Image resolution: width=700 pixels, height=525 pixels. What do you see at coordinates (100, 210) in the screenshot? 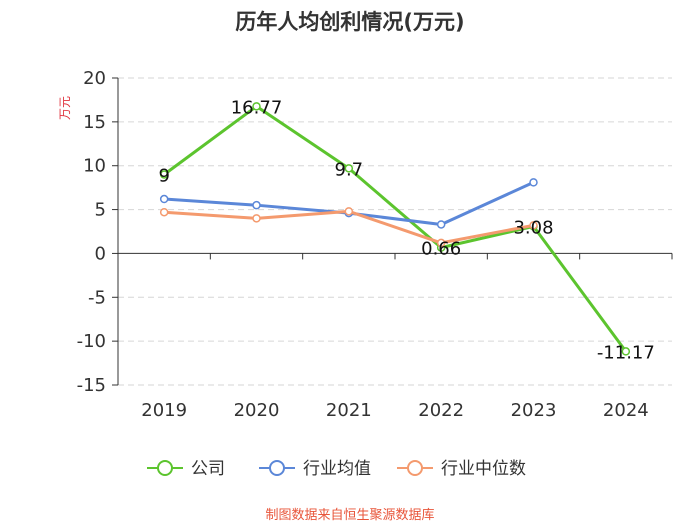
I see `y-tick-label: 5` at bounding box center [100, 210].